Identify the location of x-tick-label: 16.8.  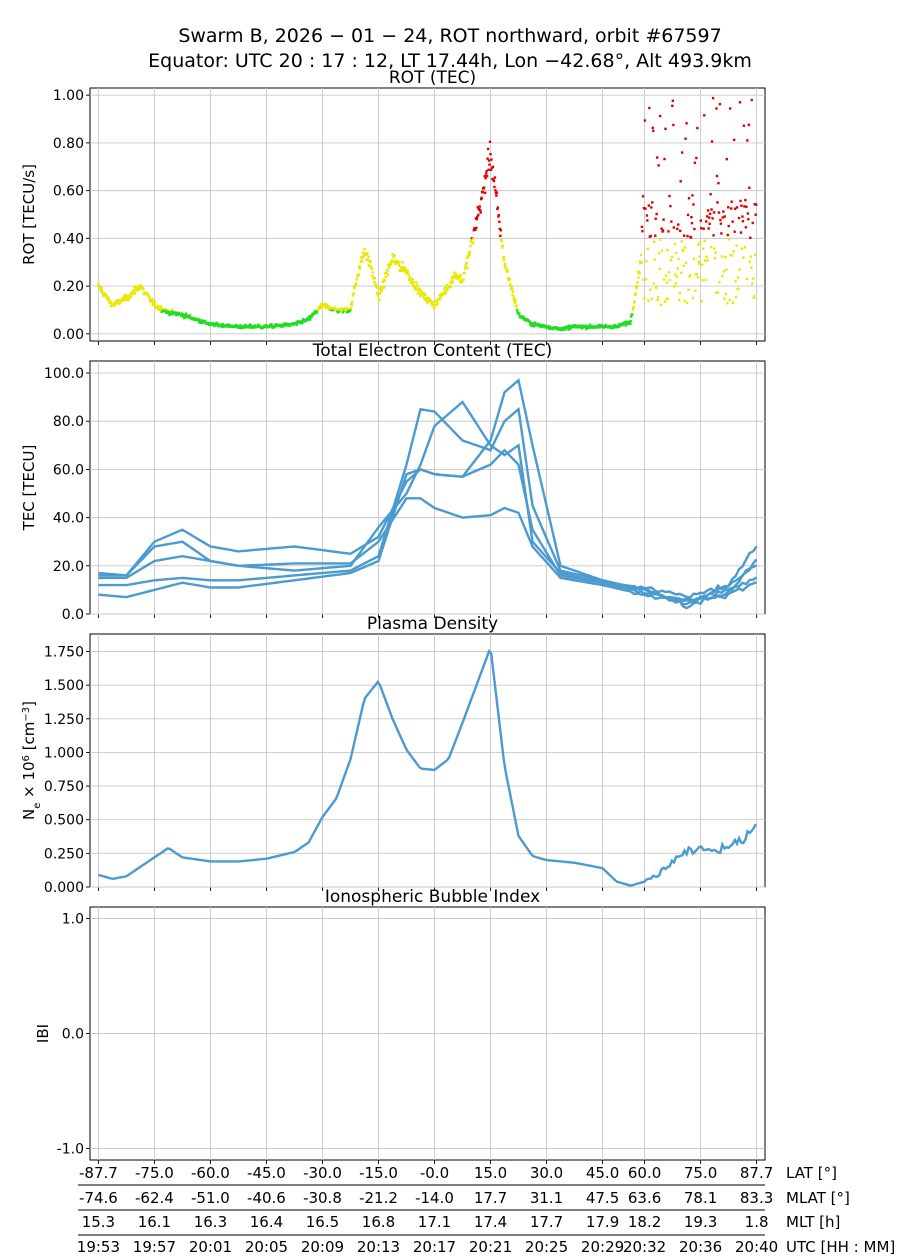
(378, 1222).